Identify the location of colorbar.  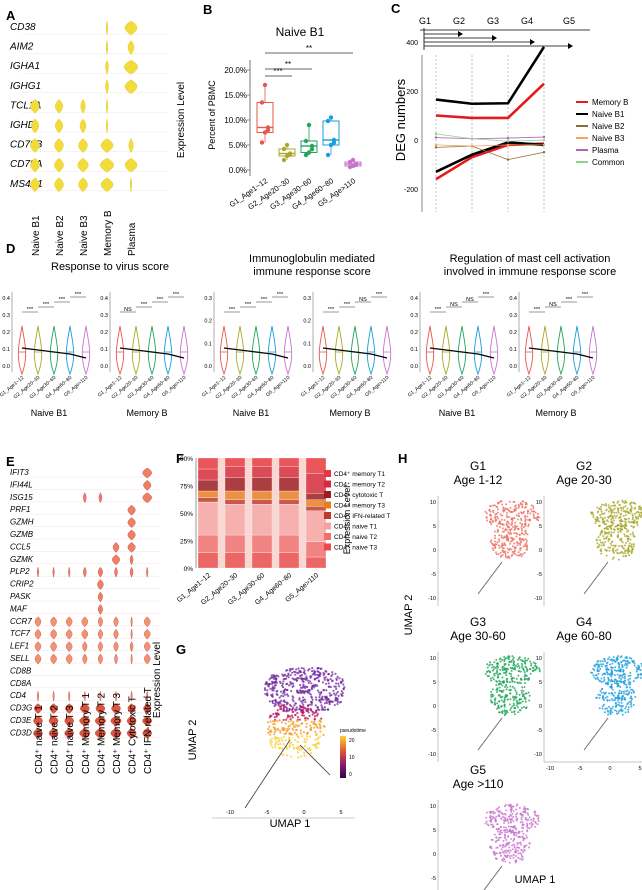
(343, 757).